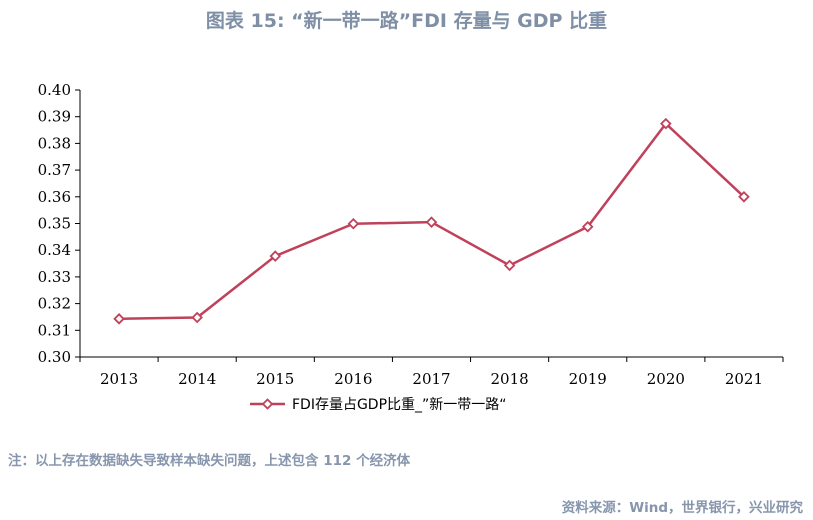 The height and width of the screenshot is (520, 813). What do you see at coordinates (54, 197) in the screenshot?
I see `y-tick-label: 0.36` at bounding box center [54, 197].